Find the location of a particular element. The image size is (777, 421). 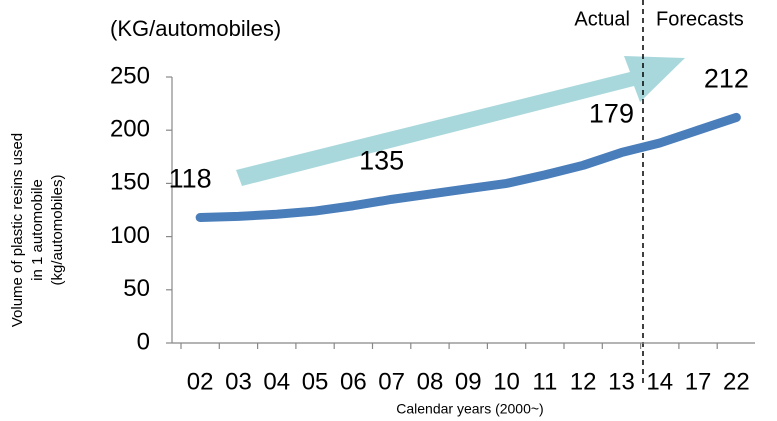

x-tick-label: 14 is located at coordinates (659, 381).